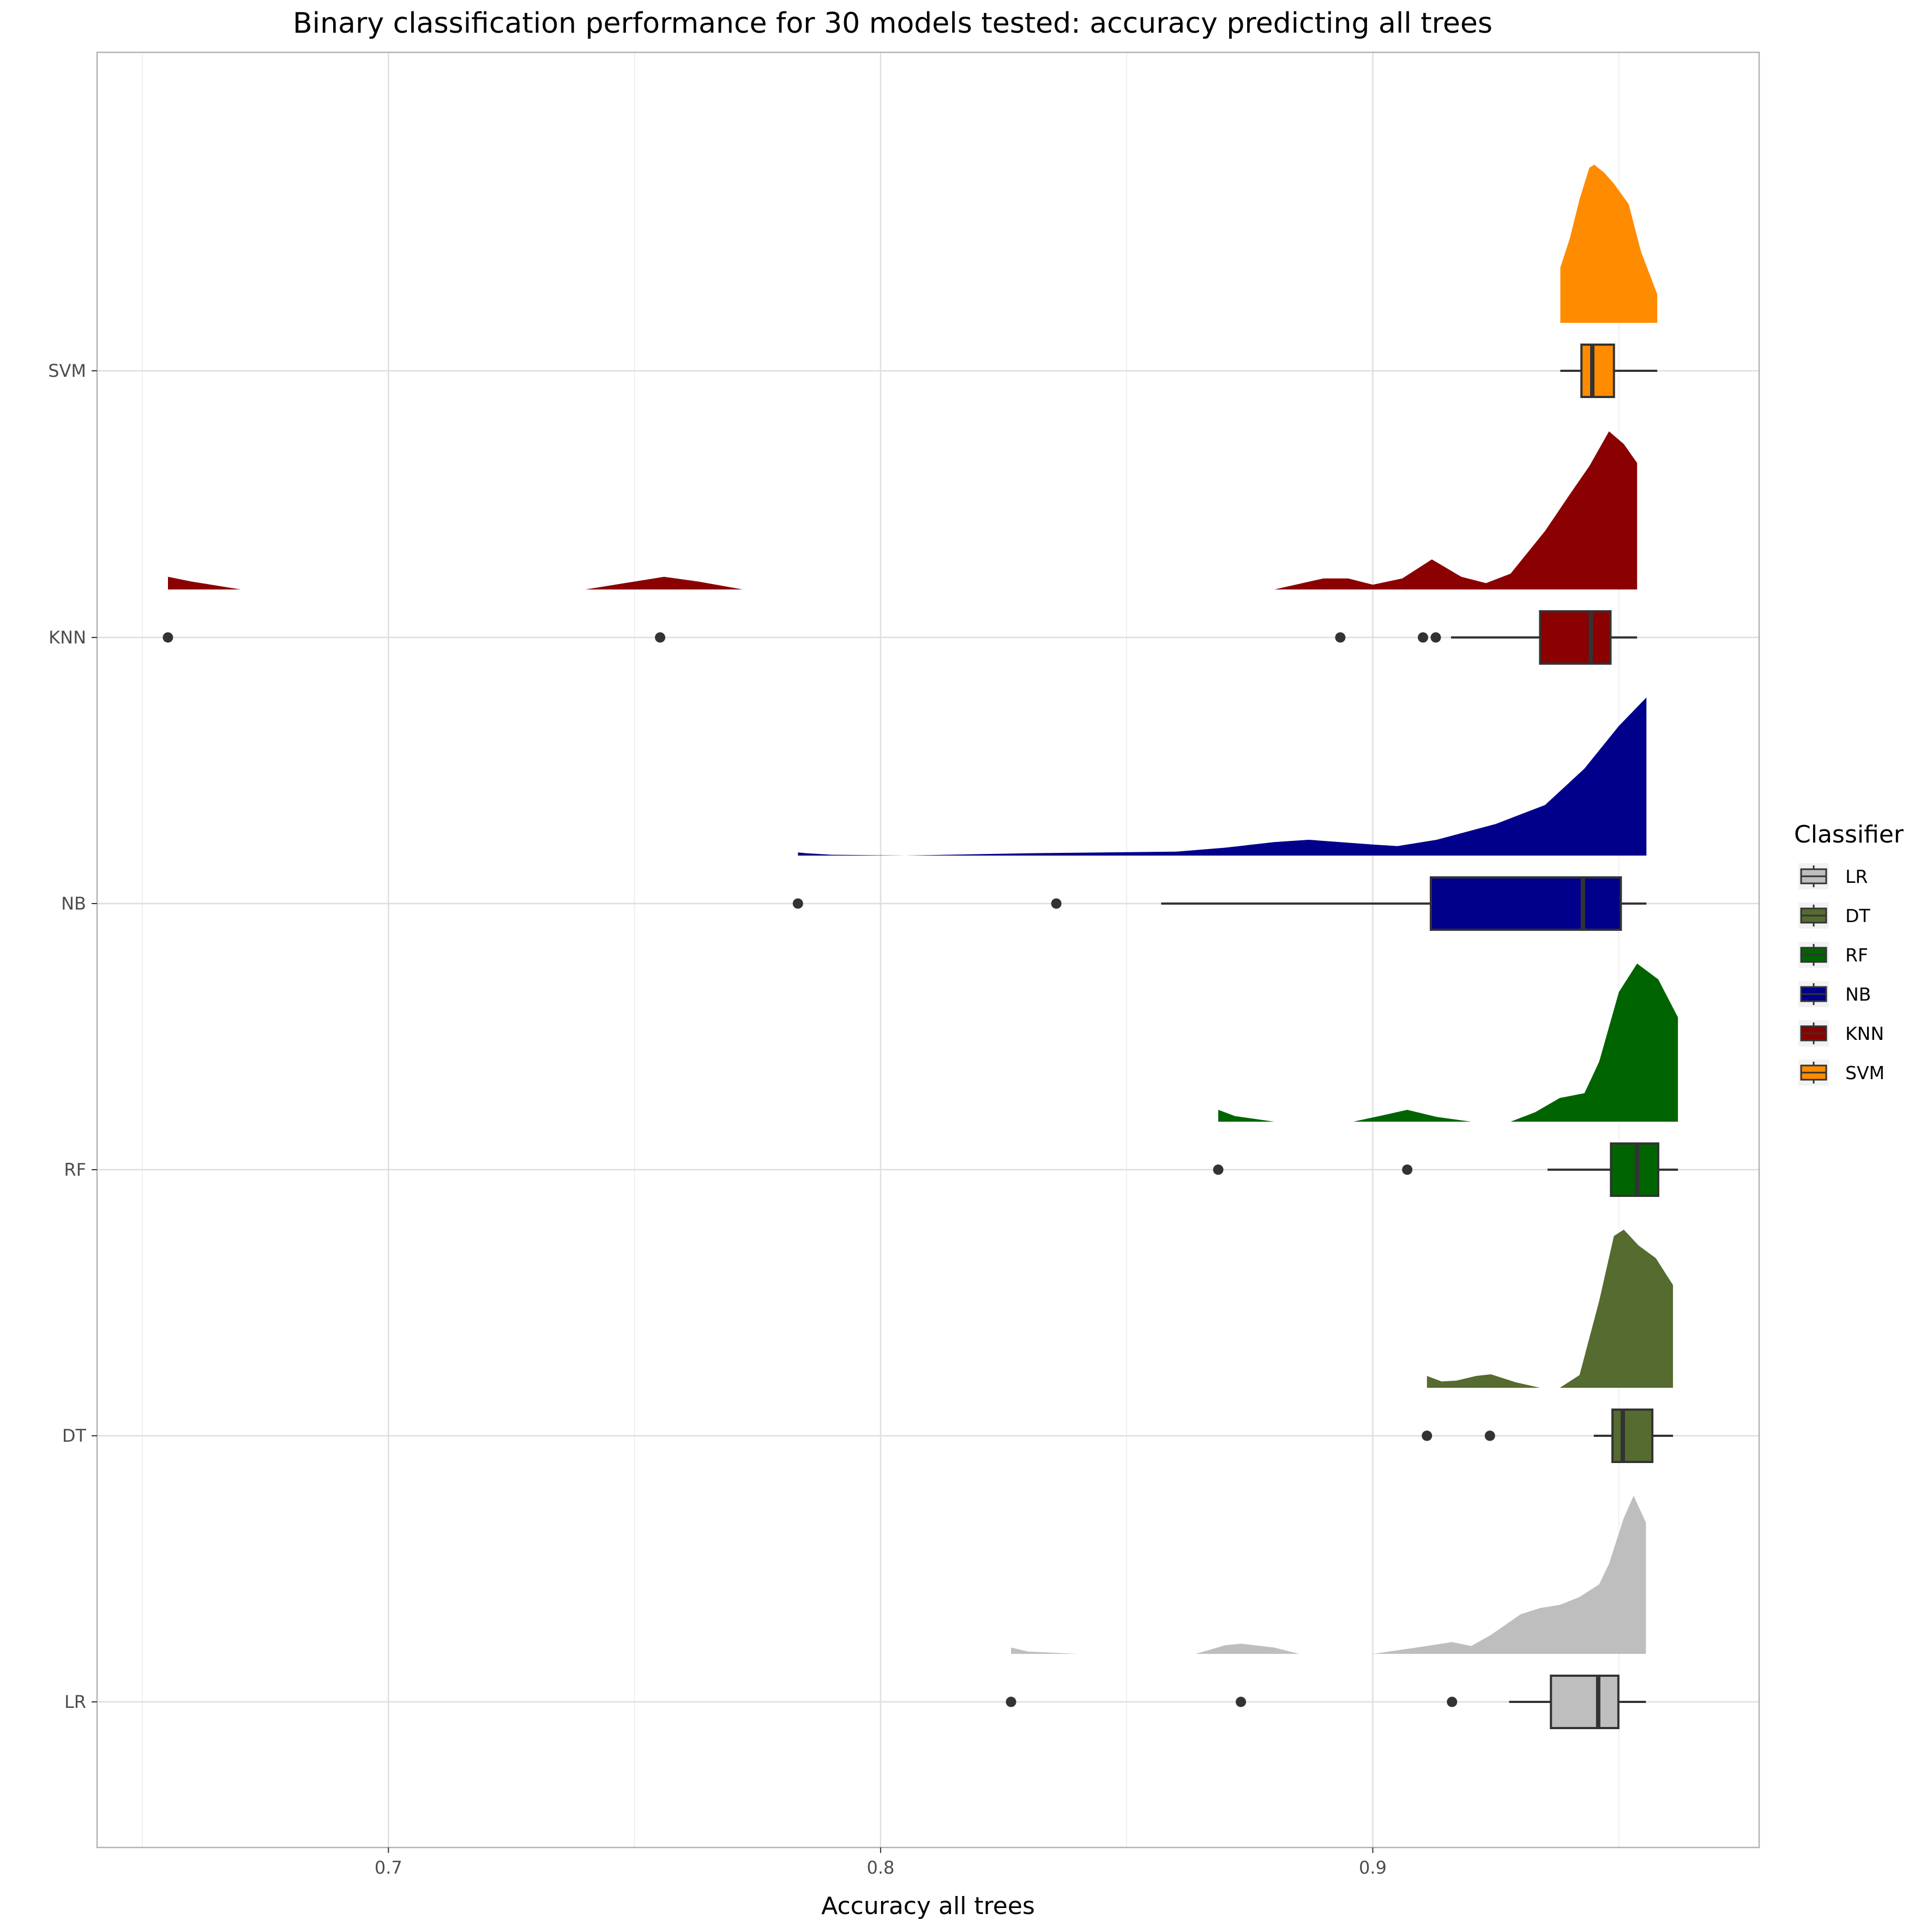 This screenshot has width=1932, height=1932. Describe the element at coordinates (1373, 1867) in the screenshot. I see `x-tick-label: 0.9` at that location.